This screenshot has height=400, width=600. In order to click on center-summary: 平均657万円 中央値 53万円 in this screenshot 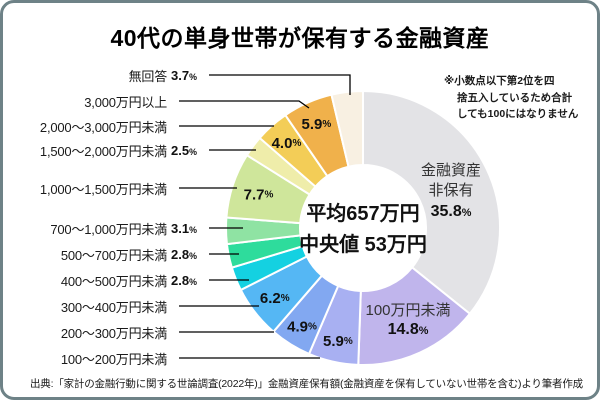, I will do `click(363, 230)`.